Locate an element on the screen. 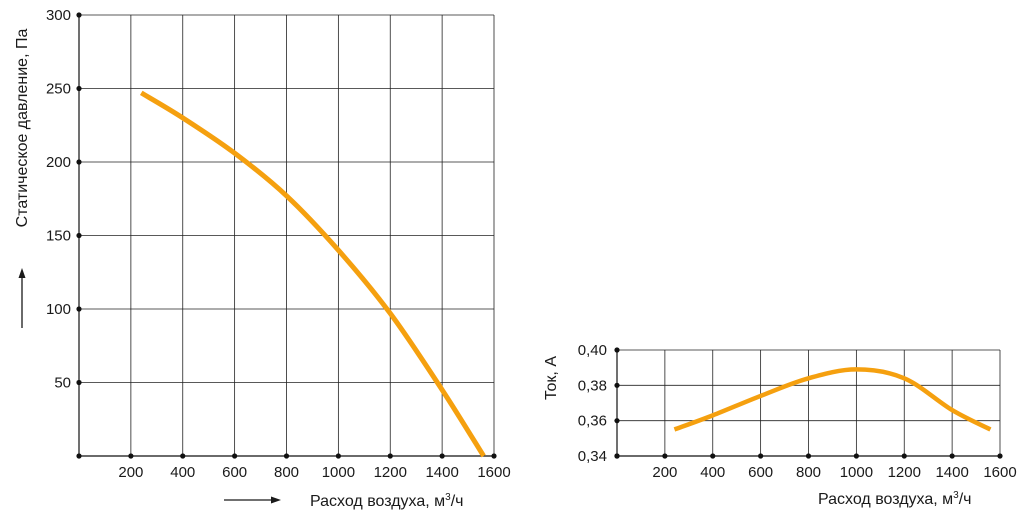 Image resolution: width=1024 pixels, height=513 pixels. current-curve is located at coordinates (832, 399).